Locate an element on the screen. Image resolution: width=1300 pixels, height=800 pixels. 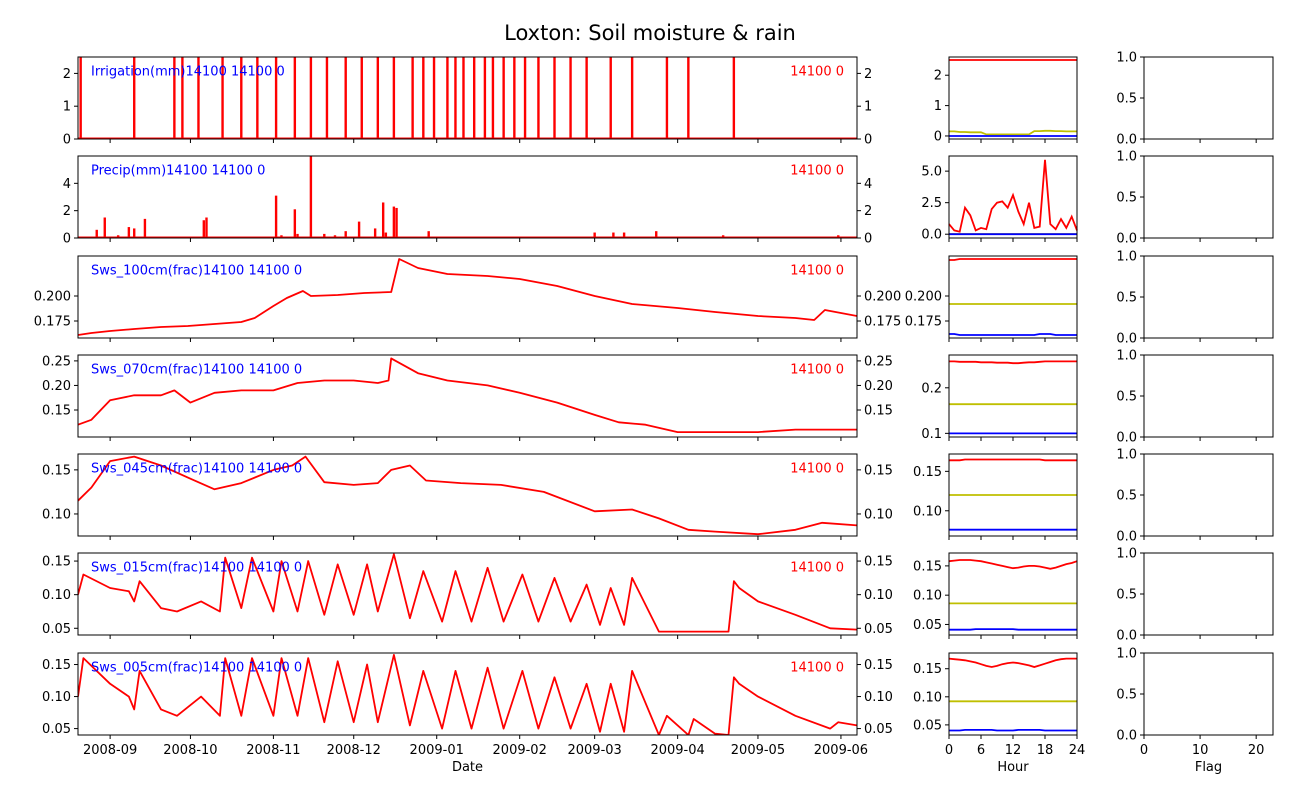
figure-title: Loxton: Soil moisture & rain is located at coordinates (650, 33).